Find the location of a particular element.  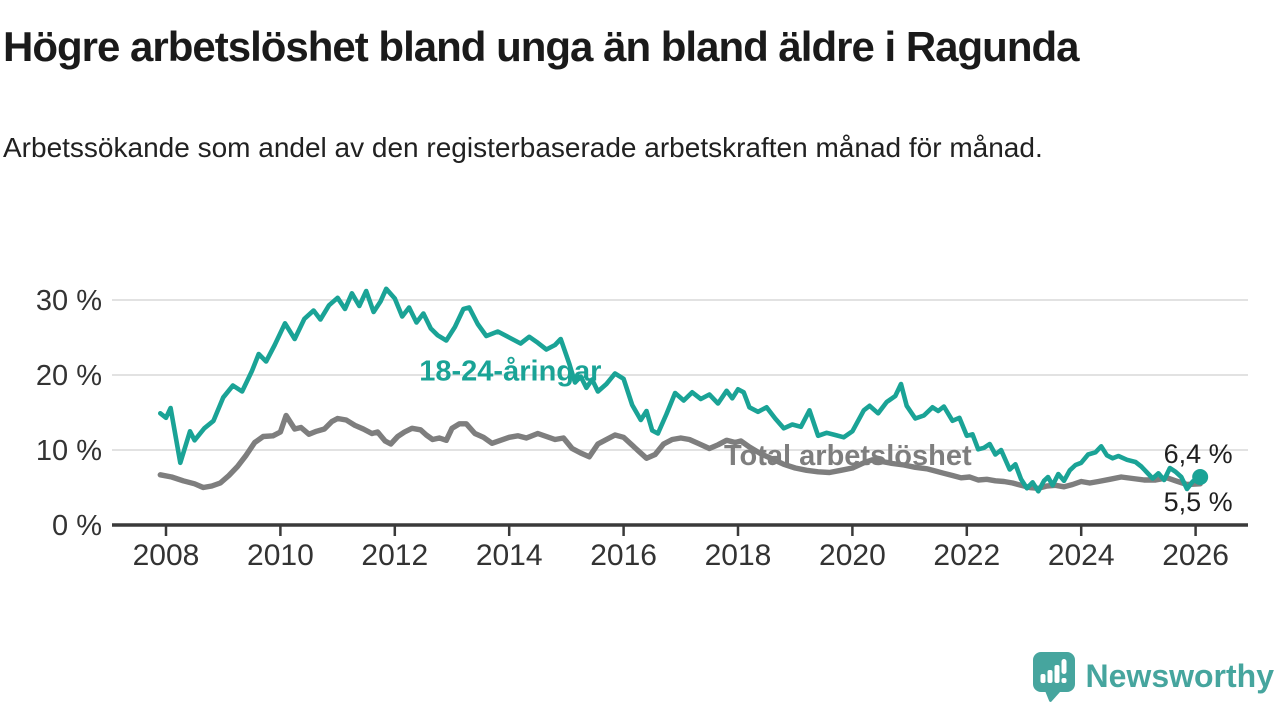

series-end-dot is located at coordinates (1200, 477).